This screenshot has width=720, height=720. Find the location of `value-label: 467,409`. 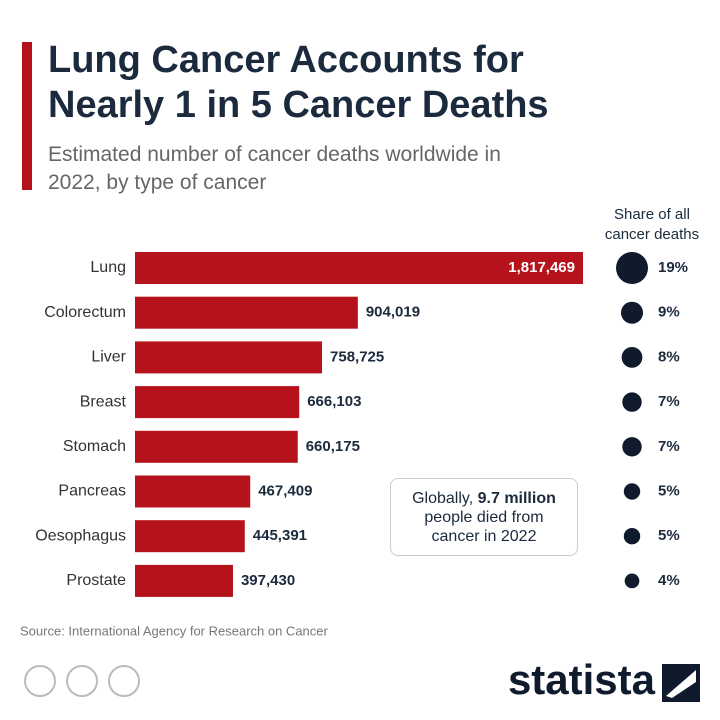

value-label: 467,409 is located at coordinates (285, 490).